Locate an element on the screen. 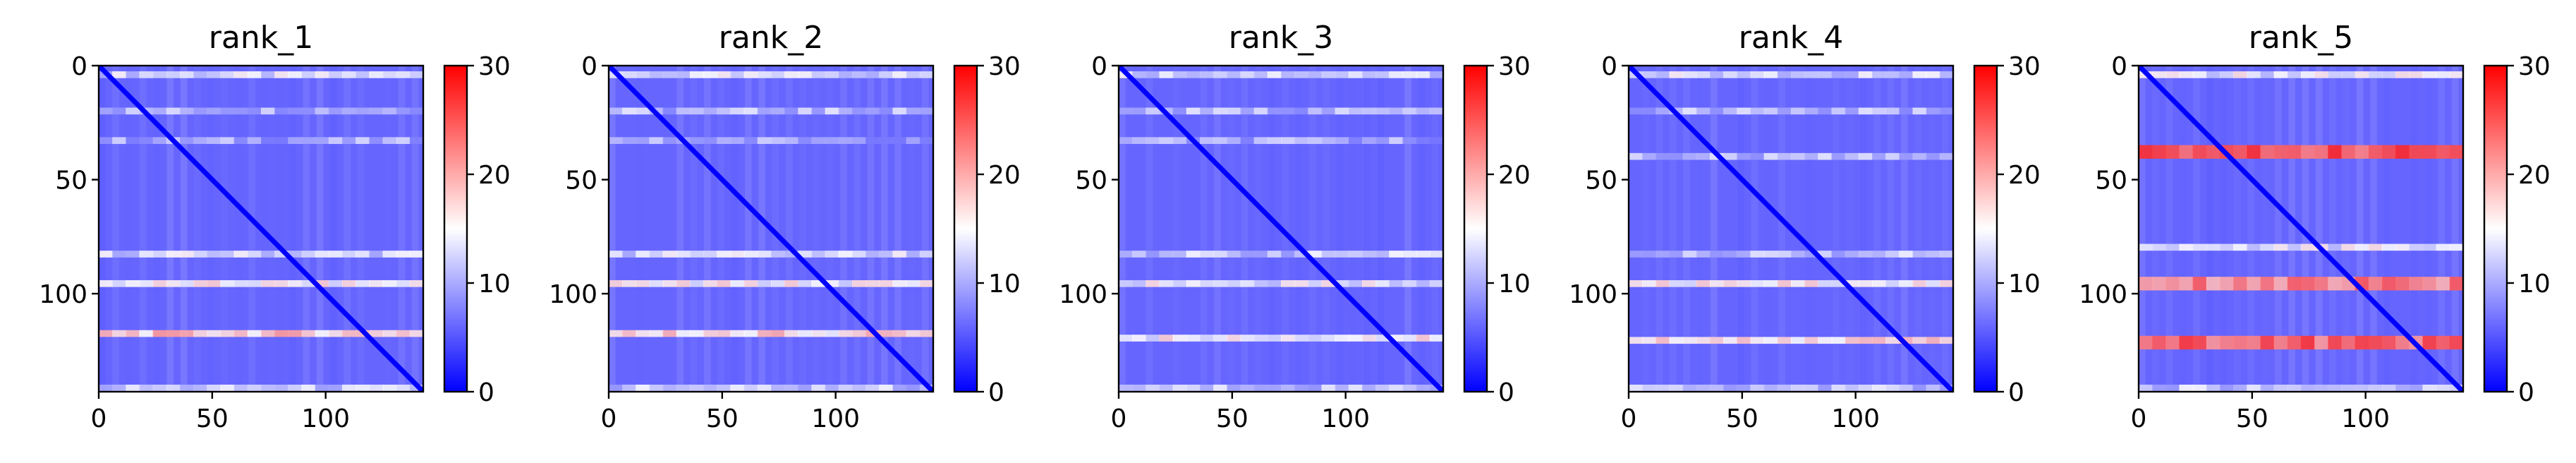 The height and width of the screenshot is (463, 2576). heatmap-diagonal is located at coordinates (1791, 229).